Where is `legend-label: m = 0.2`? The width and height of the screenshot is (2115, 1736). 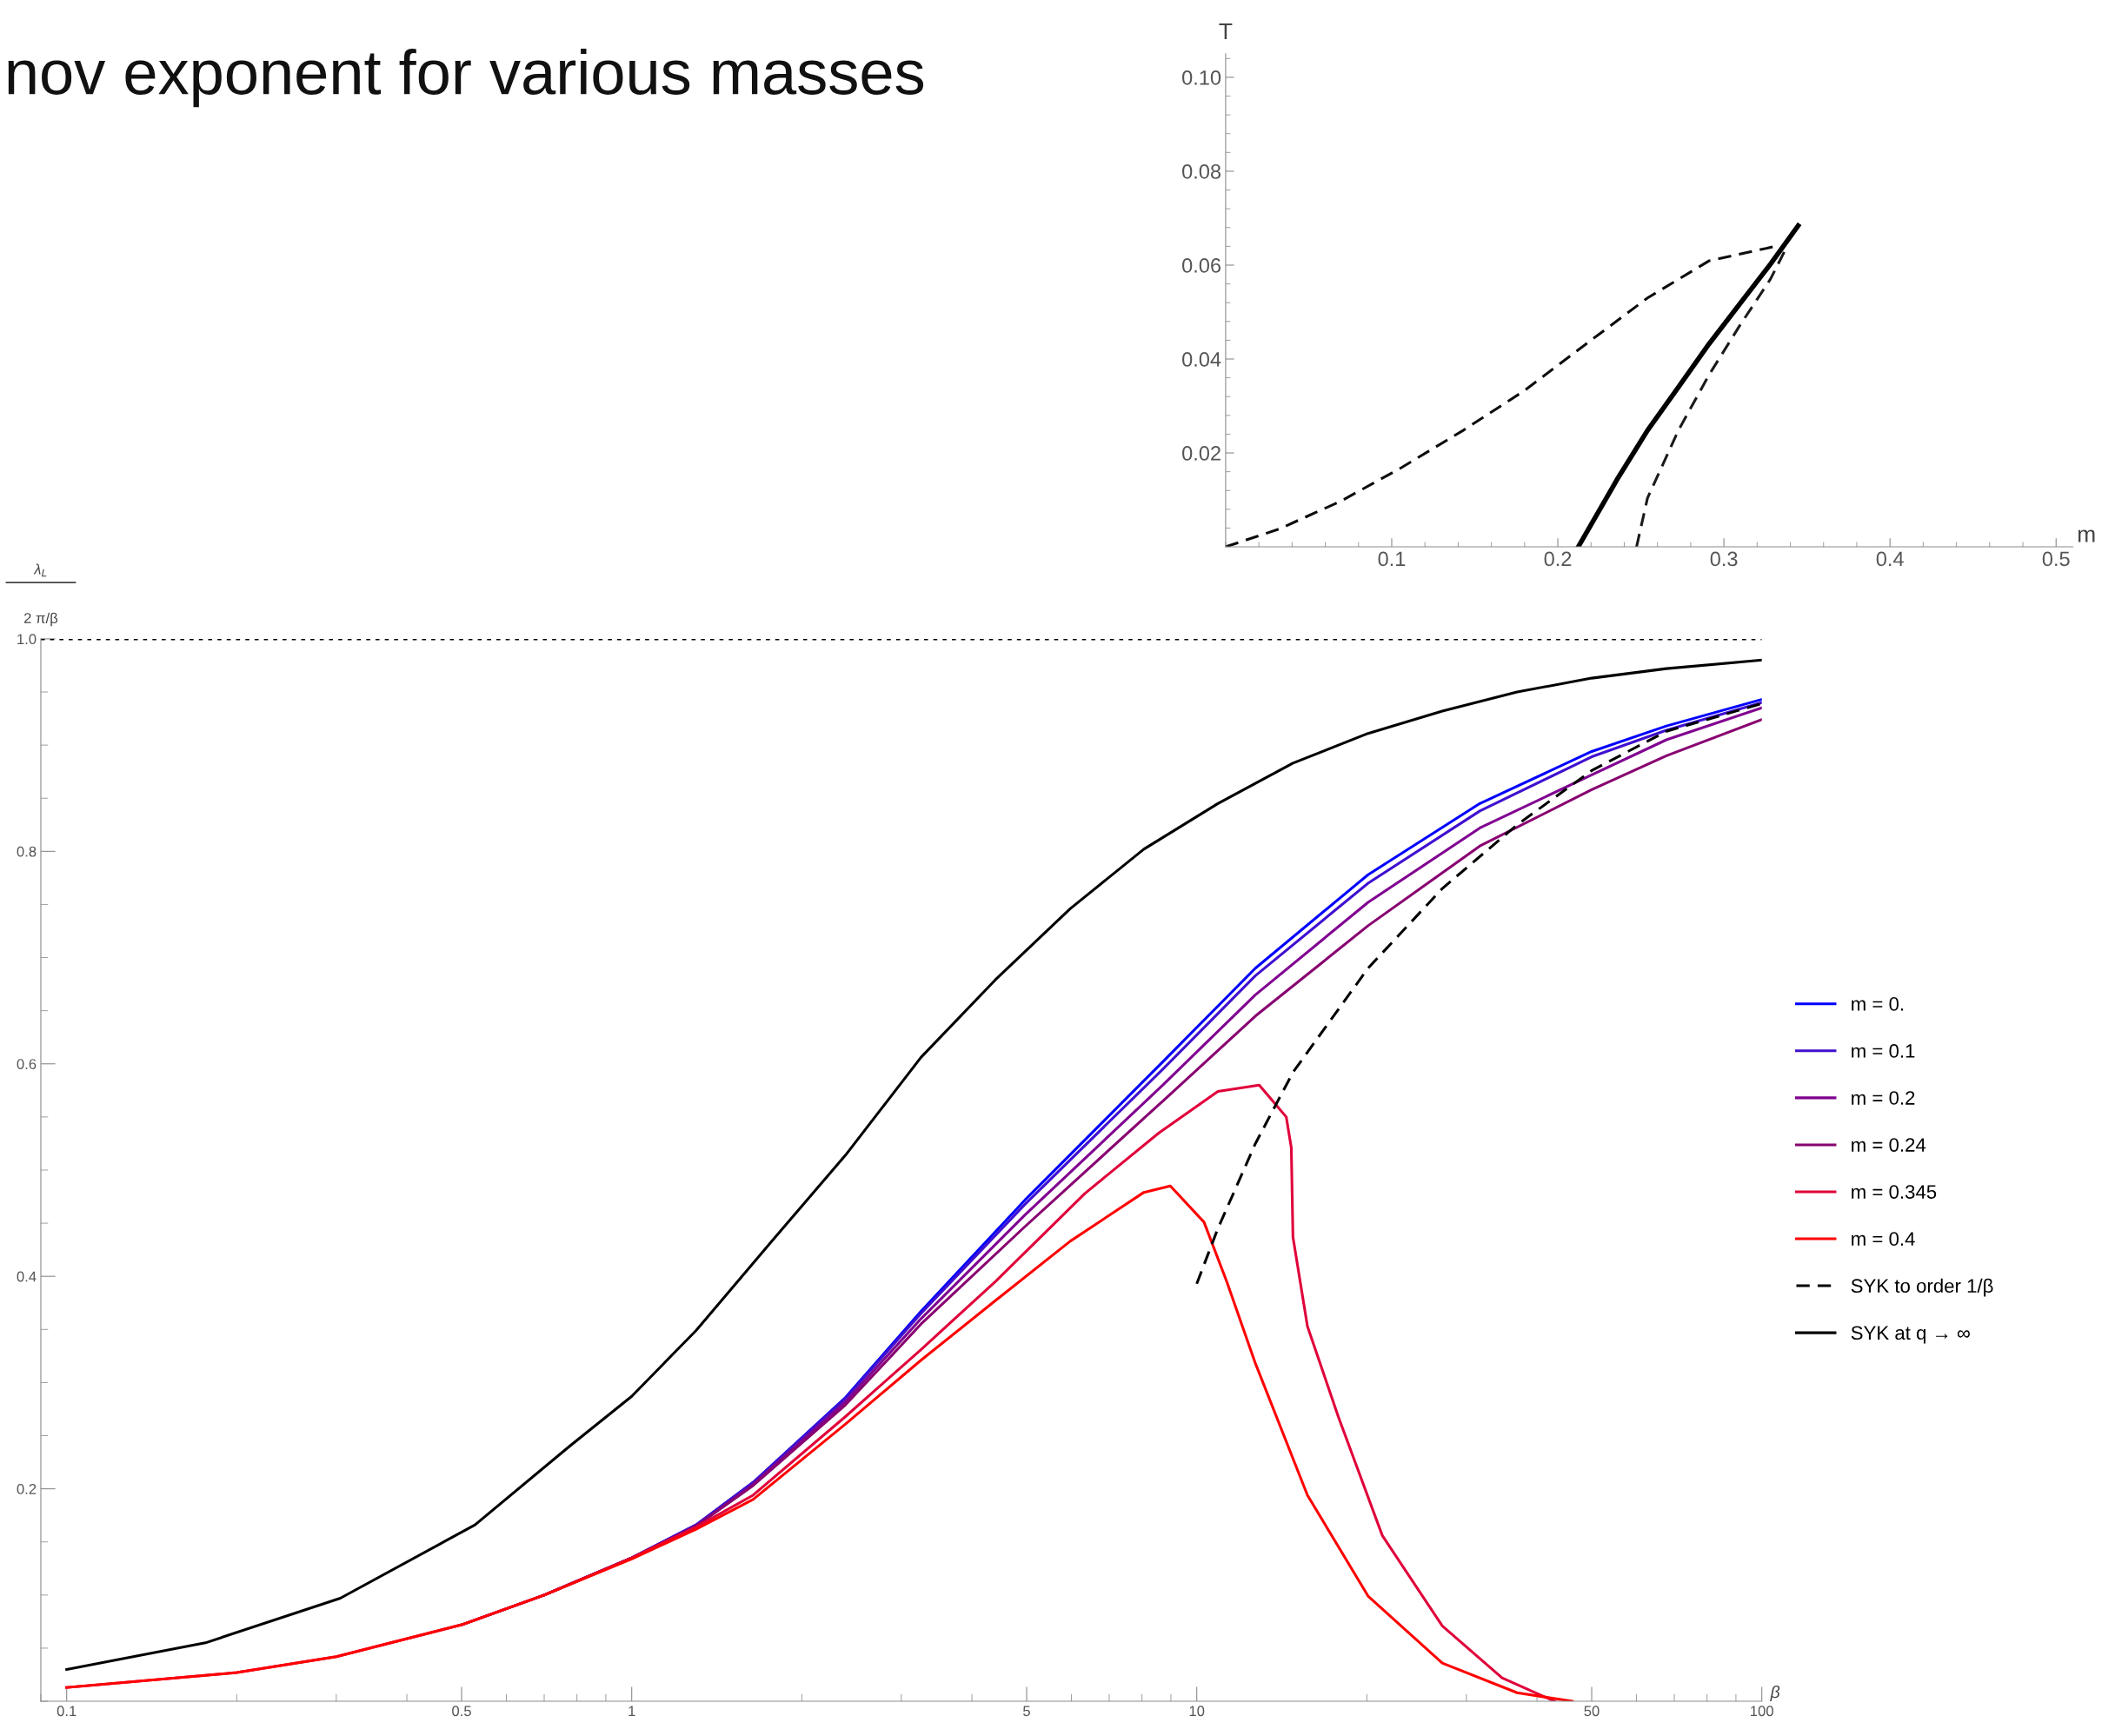 legend-label: m = 0.2 is located at coordinates (1884, 1098).